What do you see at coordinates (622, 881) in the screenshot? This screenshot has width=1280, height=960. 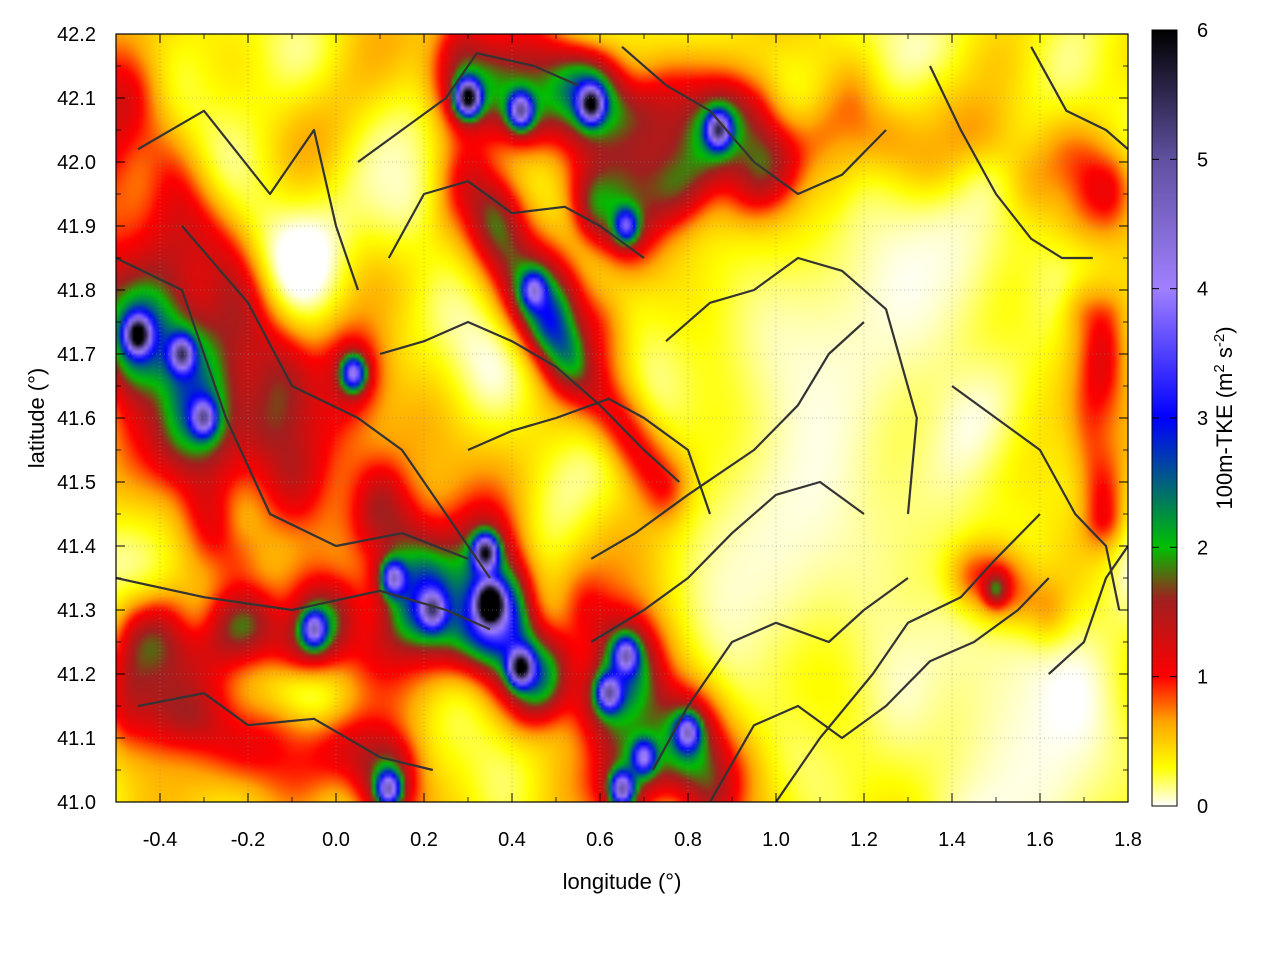 I see `x-axis-title: longitude (°)` at bounding box center [622, 881].